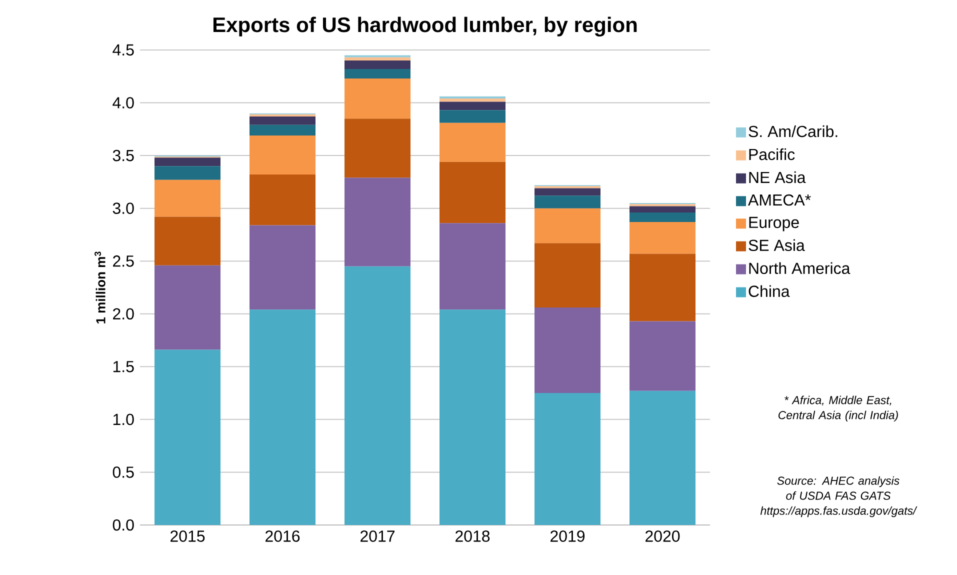  I want to click on y-tick-label: 3.0, so click(123, 208).